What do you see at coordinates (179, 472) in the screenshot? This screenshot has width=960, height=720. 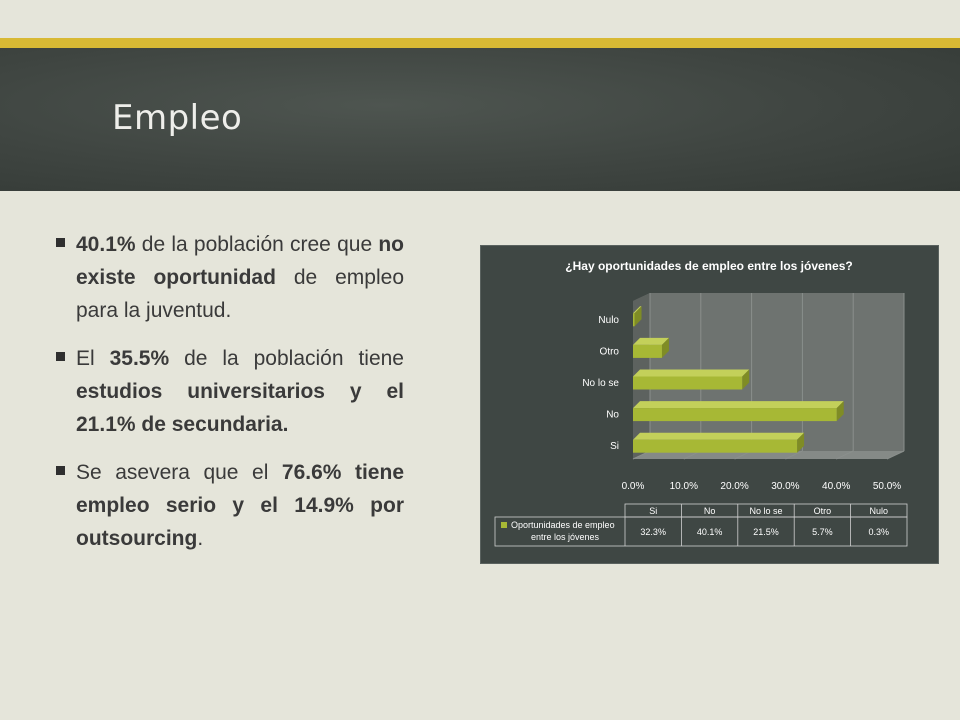 I see `bullet-text-run: Se asevera que el` at bounding box center [179, 472].